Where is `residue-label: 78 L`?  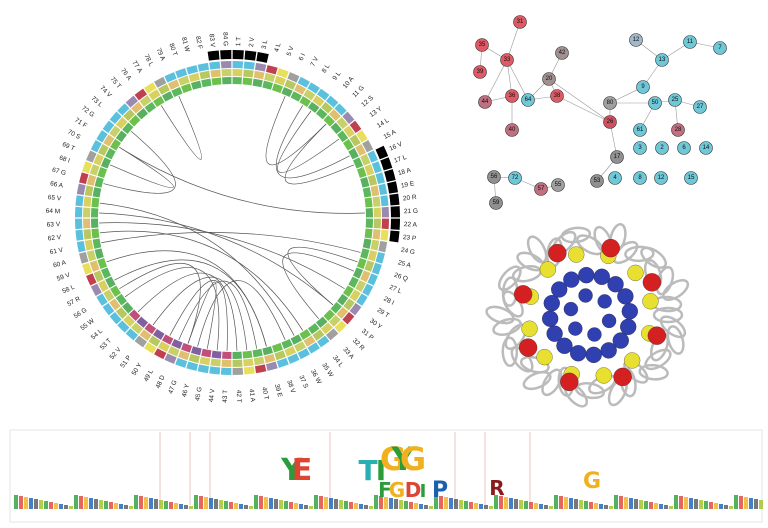 residue-label: 78 L is located at coordinates (148, 60).